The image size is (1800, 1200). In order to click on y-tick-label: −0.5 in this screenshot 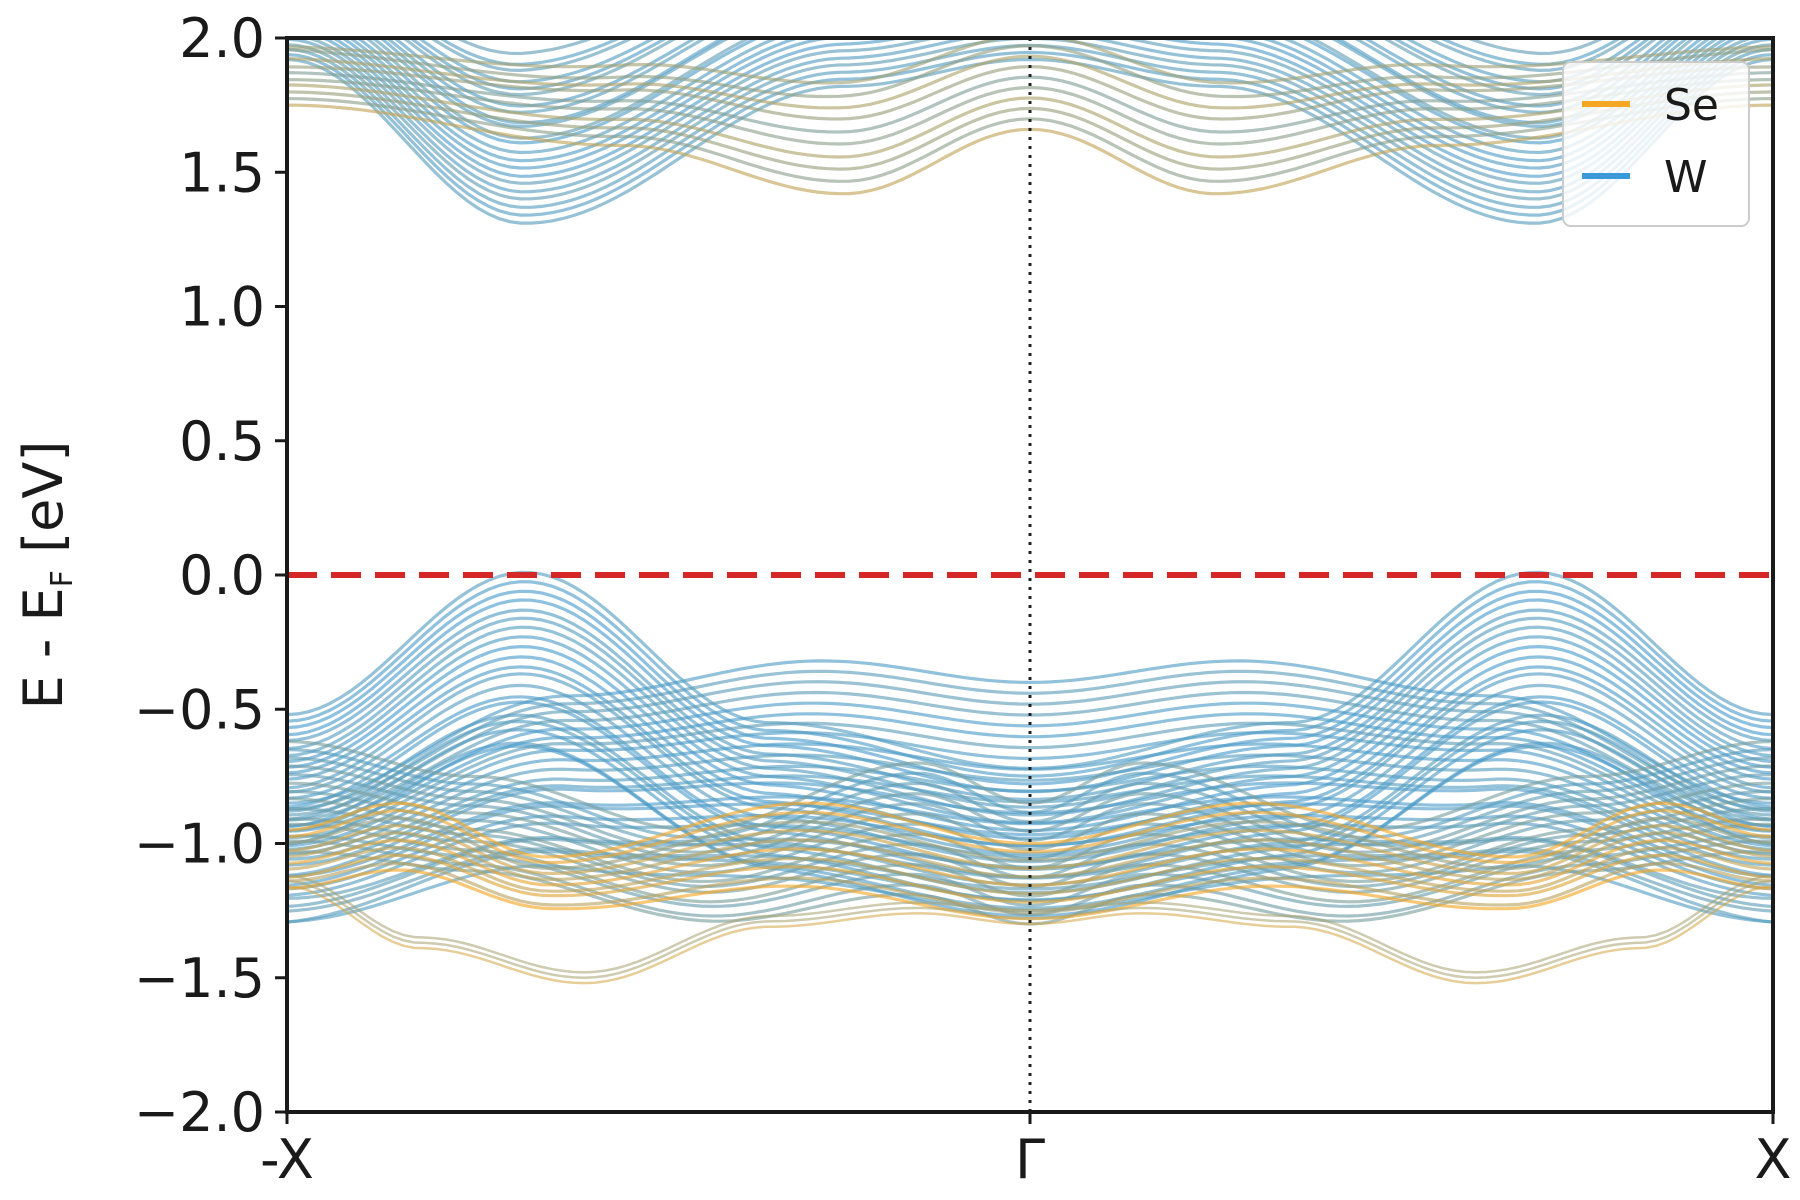, I will do `click(199, 709)`.